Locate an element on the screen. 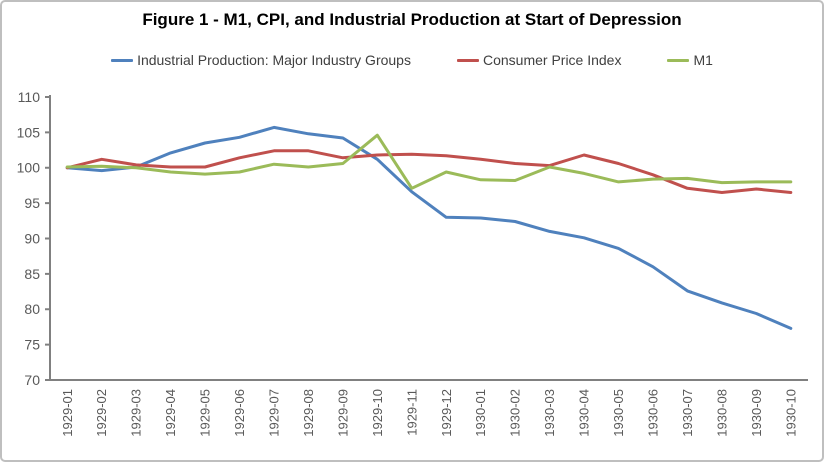 The width and height of the screenshot is (824, 462). x-axis-label: 1929-02 is located at coordinates (101, 413).